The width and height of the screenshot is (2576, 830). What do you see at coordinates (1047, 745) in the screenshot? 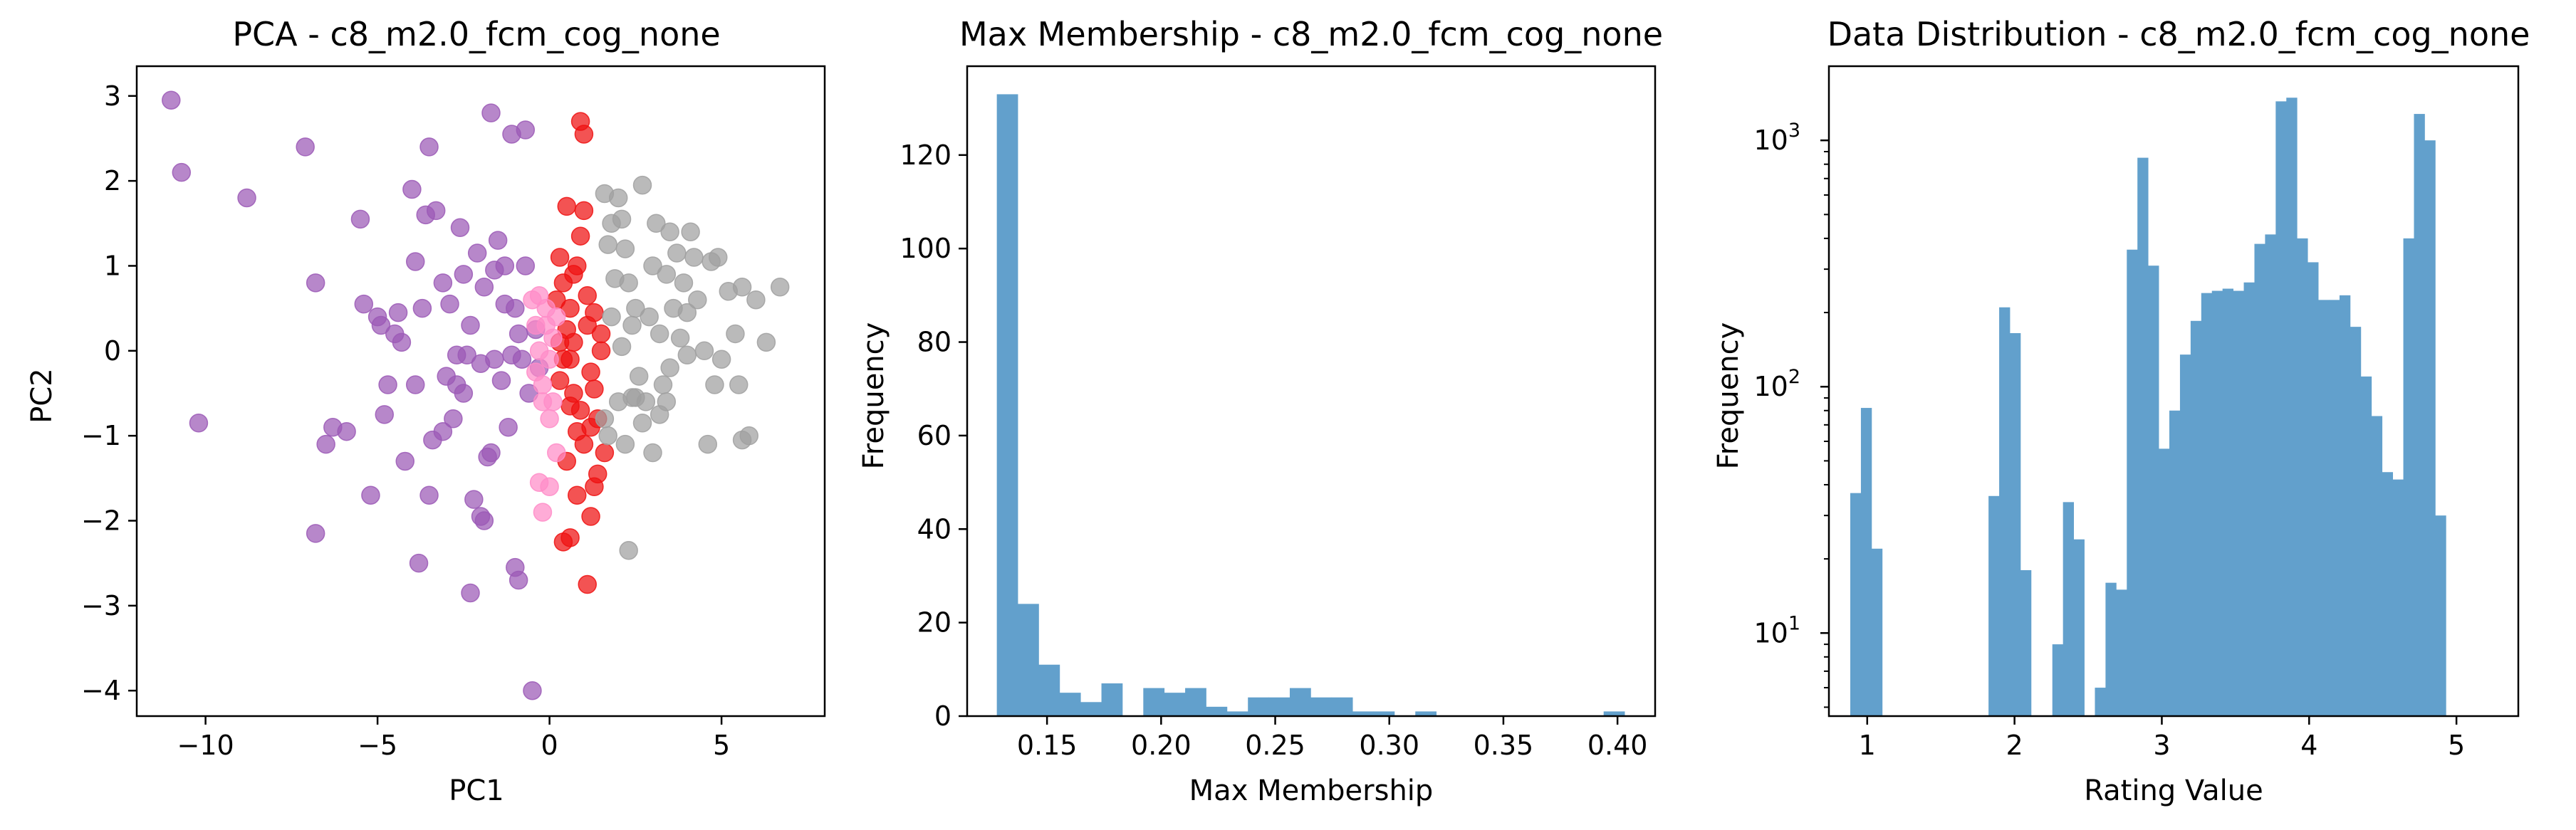
I see `membership-x-tick-label: 0.15` at bounding box center [1047, 745].